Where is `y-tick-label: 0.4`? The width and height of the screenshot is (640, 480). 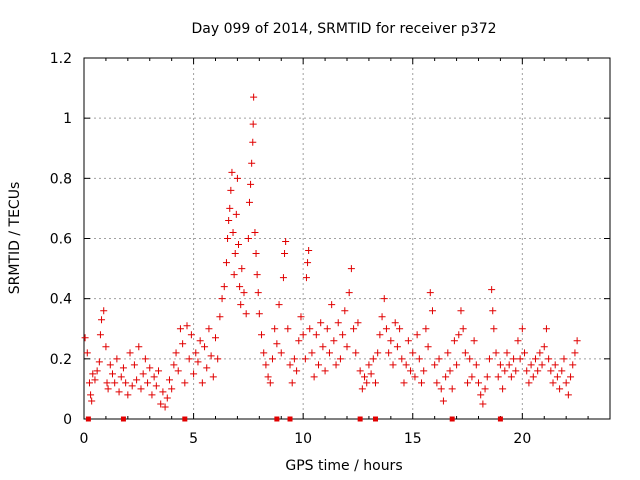
y-tick-label: 0.4 is located at coordinates (61, 300).